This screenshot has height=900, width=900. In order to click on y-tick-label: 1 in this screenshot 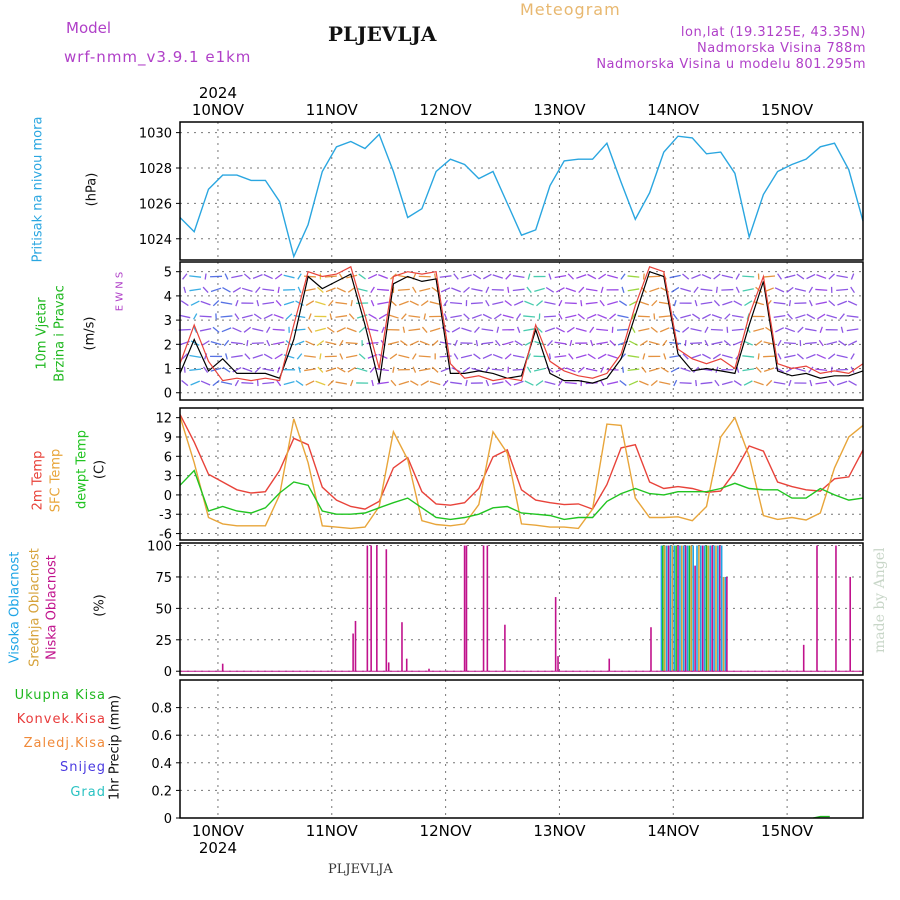, I will do `click(168, 370)`.